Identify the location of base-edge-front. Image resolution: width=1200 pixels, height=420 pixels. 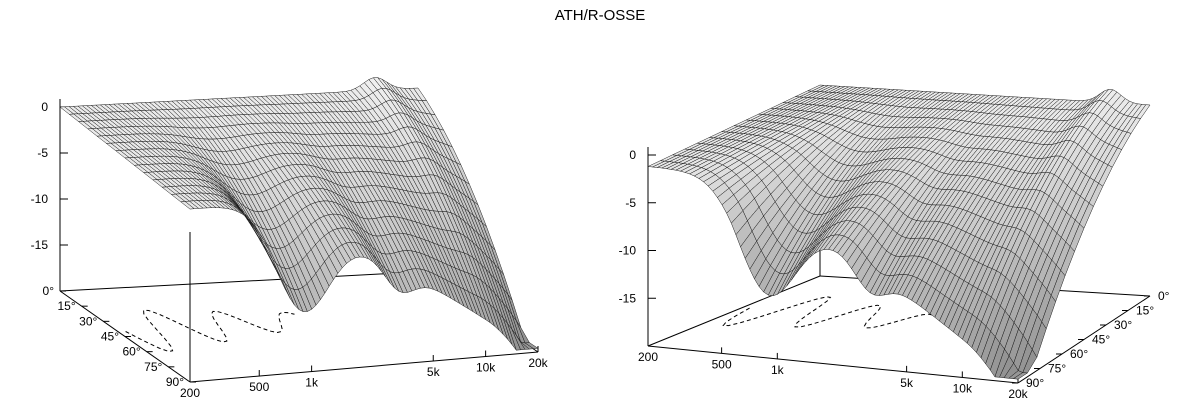
(364, 367).